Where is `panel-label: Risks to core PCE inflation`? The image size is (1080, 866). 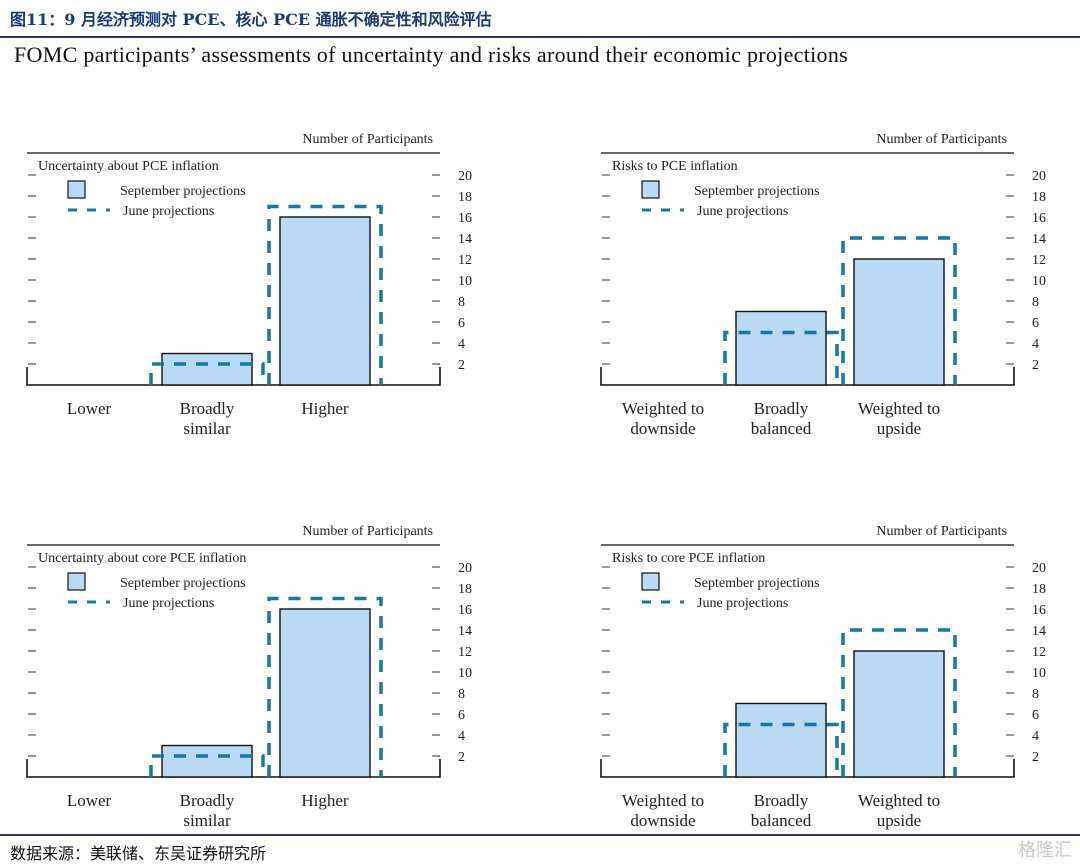
panel-label: Risks to core PCE inflation is located at coordinates (688, 558).